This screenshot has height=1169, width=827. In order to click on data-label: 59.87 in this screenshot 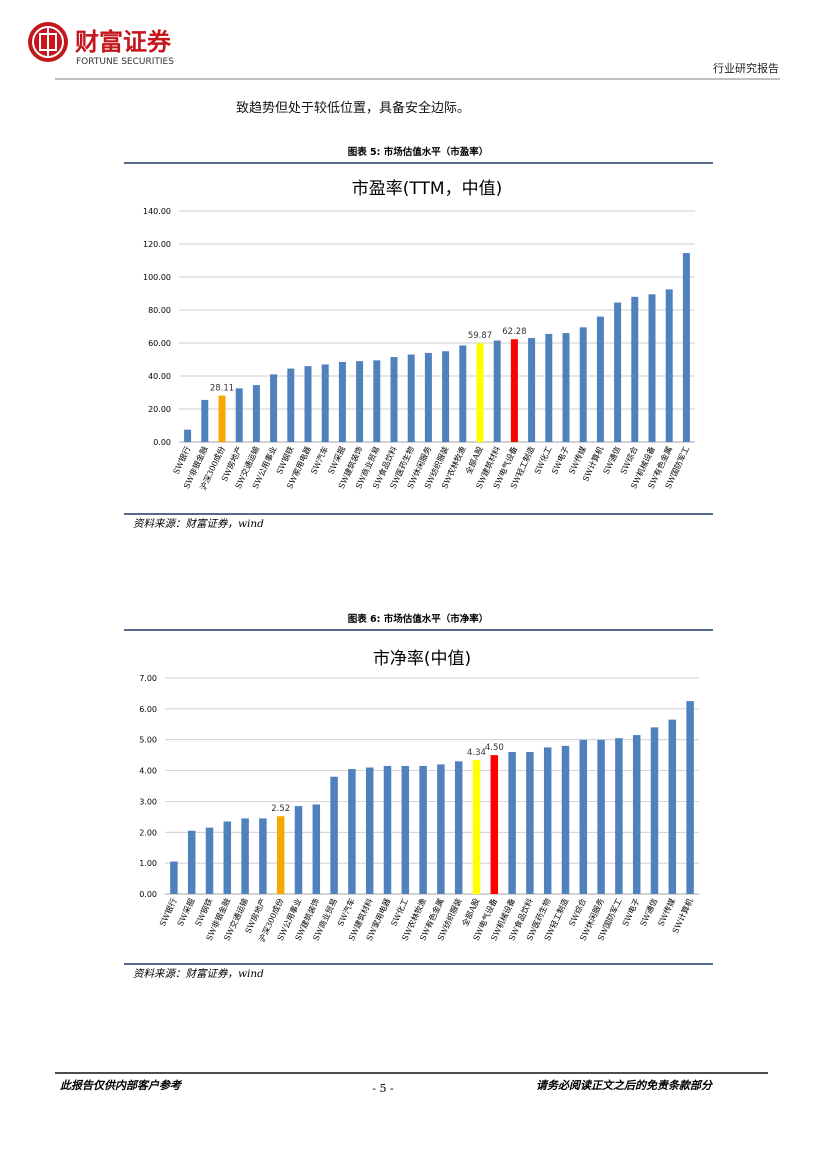, I will do `click(480, 336)`.